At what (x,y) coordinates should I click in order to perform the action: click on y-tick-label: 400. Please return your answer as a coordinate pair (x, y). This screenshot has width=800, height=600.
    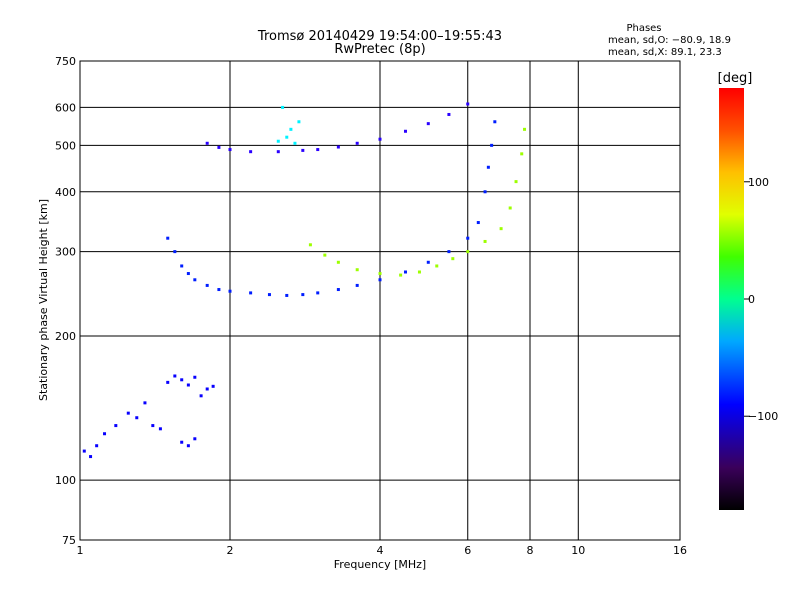
    Looking at the image, I should click on (65, 192).